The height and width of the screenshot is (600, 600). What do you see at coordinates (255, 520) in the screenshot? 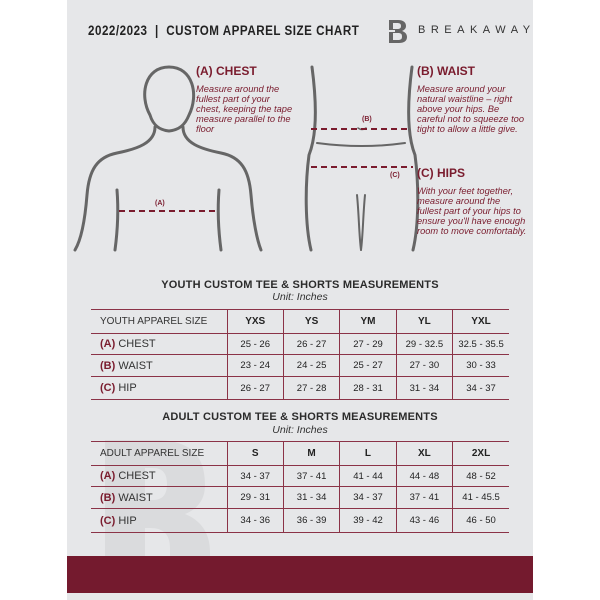
I see `cell: 34 - 36` at bounding box center [255, 520].